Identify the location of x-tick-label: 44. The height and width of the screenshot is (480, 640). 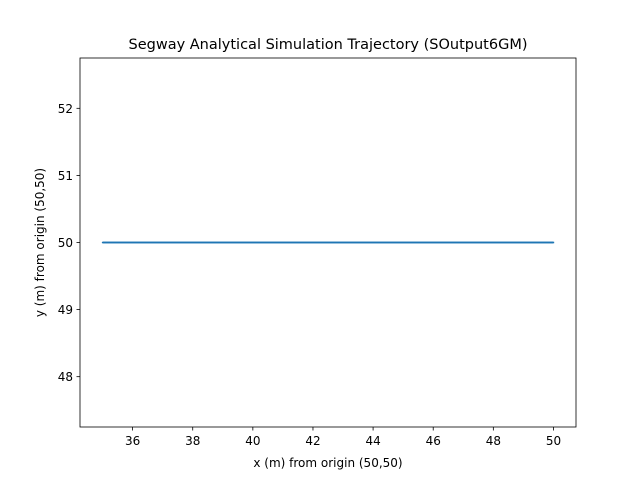
(372, 441).